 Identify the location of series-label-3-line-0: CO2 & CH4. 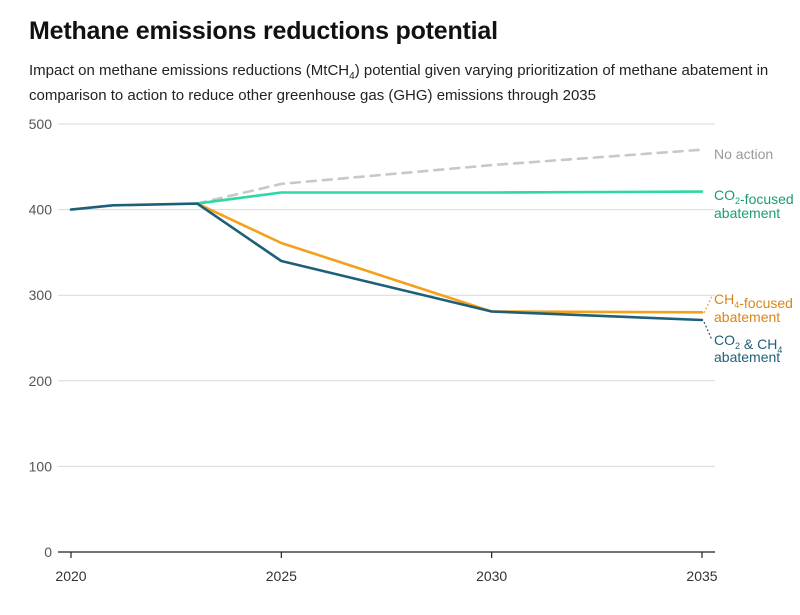
(748, 343).